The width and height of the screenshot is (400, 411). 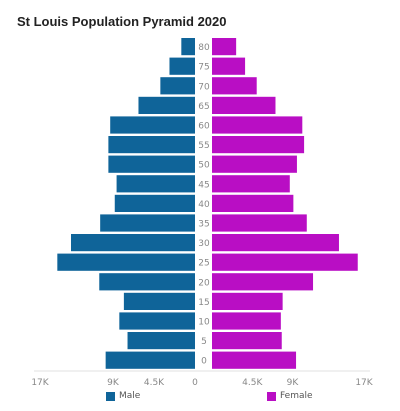 I want to click on age-label-10: 10, so click(x=204, y=323).